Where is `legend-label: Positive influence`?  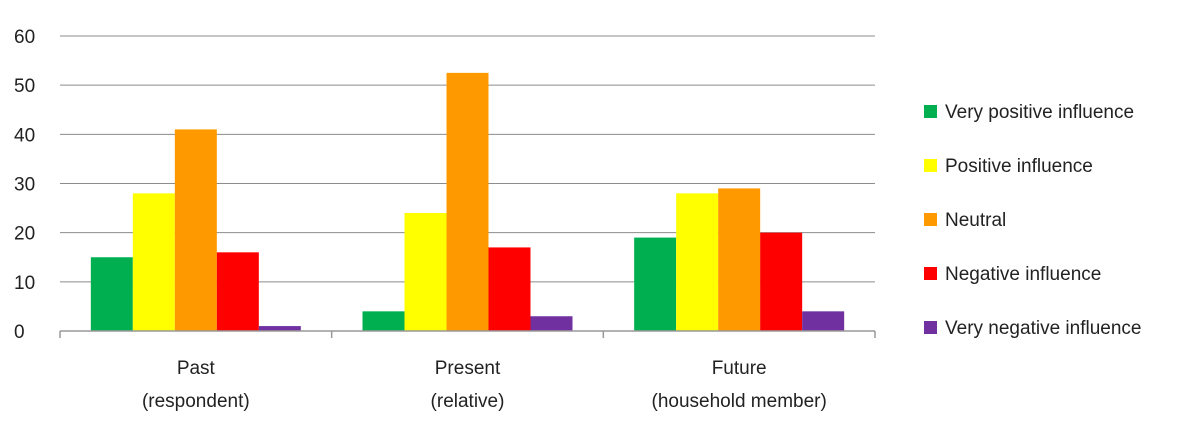 legend-label: Positive influence is located at coordinates (1019, 166).